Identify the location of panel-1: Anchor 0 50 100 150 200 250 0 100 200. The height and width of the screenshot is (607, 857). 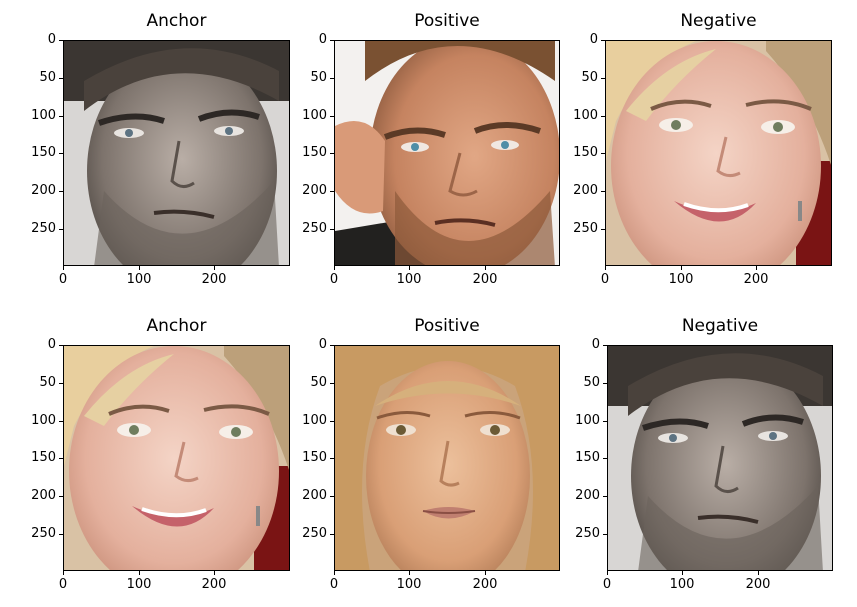
(160, 149).